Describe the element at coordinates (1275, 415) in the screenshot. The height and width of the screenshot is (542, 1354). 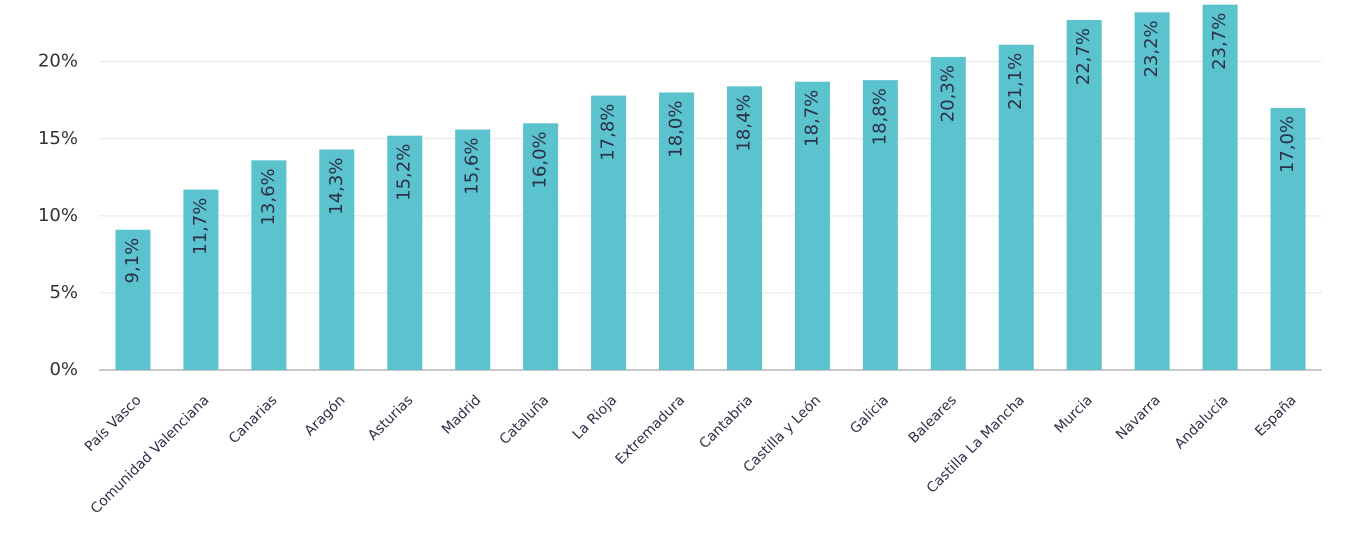
I see `x-tick-label: España` at that location.